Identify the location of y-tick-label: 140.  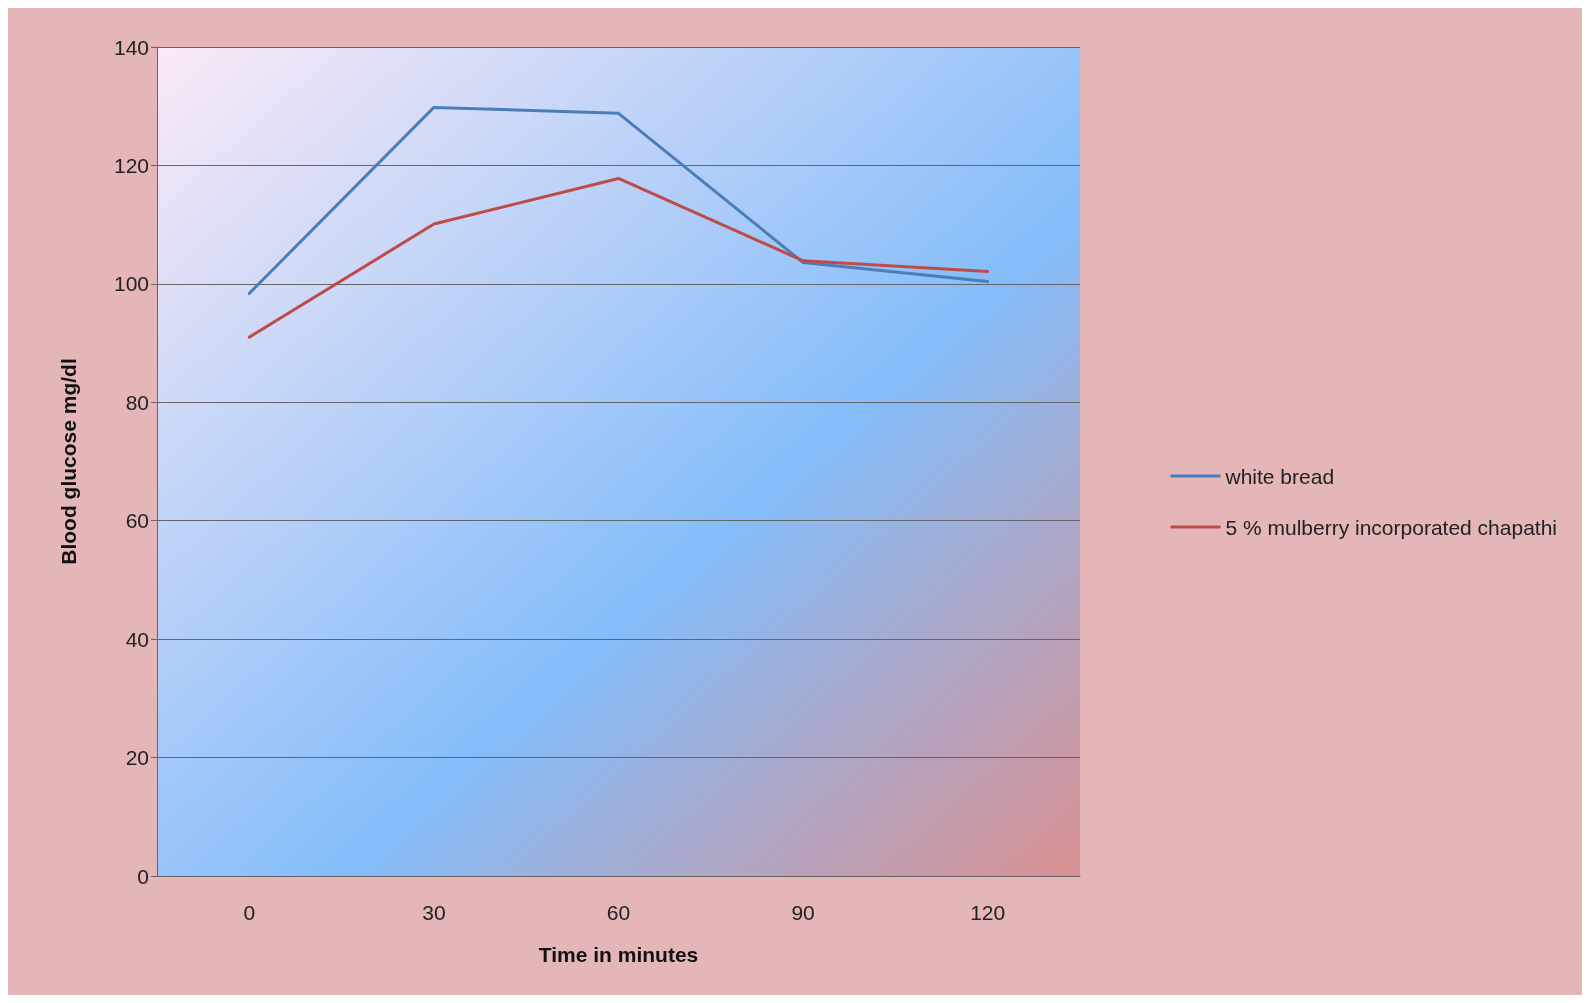
(131, 47).